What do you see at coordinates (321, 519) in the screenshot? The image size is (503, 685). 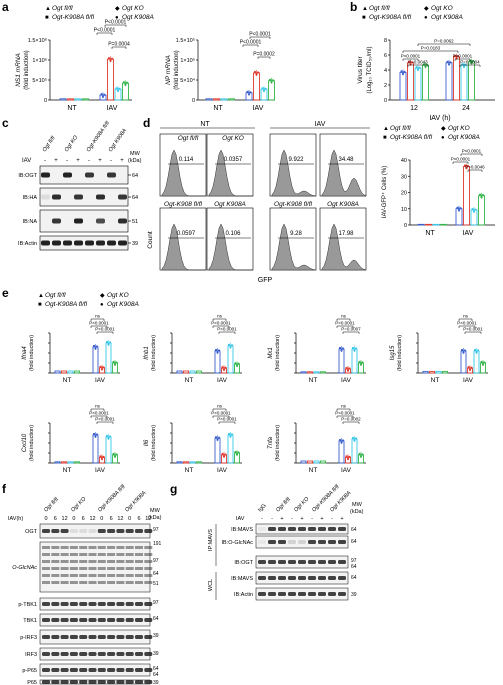 I see `iav-sign: +` at bounding box center [321, 519].